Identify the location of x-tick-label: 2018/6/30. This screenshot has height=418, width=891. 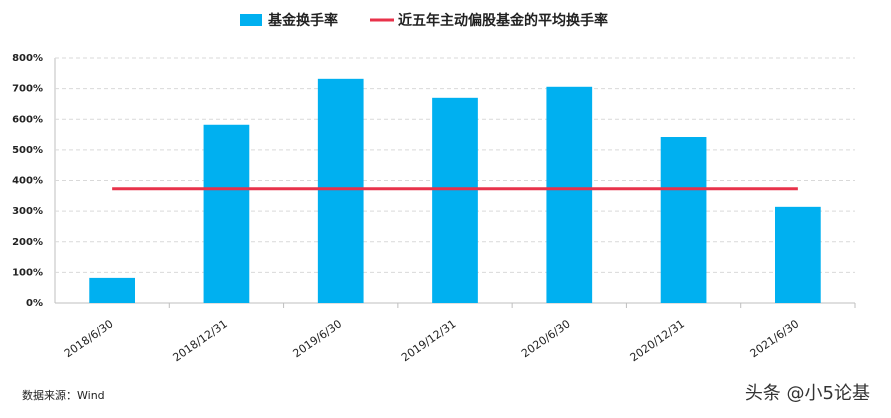
(89, 338).